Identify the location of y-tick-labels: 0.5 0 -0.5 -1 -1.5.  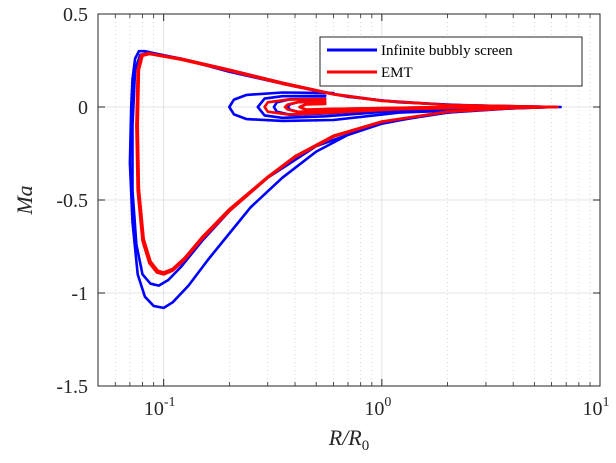
(72, 201).